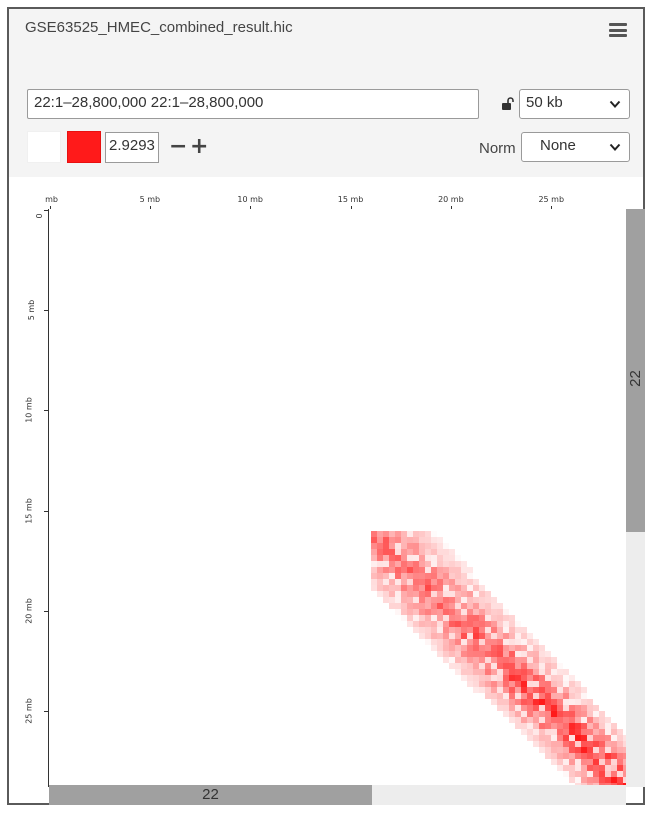 Image resolution: width=654 pixels, height=814 pixels. What do you see at coordinates (150, 199) in the screenshot?
I see `x-axis-tick-label: 5 mb` at bounding box center [150, 199].